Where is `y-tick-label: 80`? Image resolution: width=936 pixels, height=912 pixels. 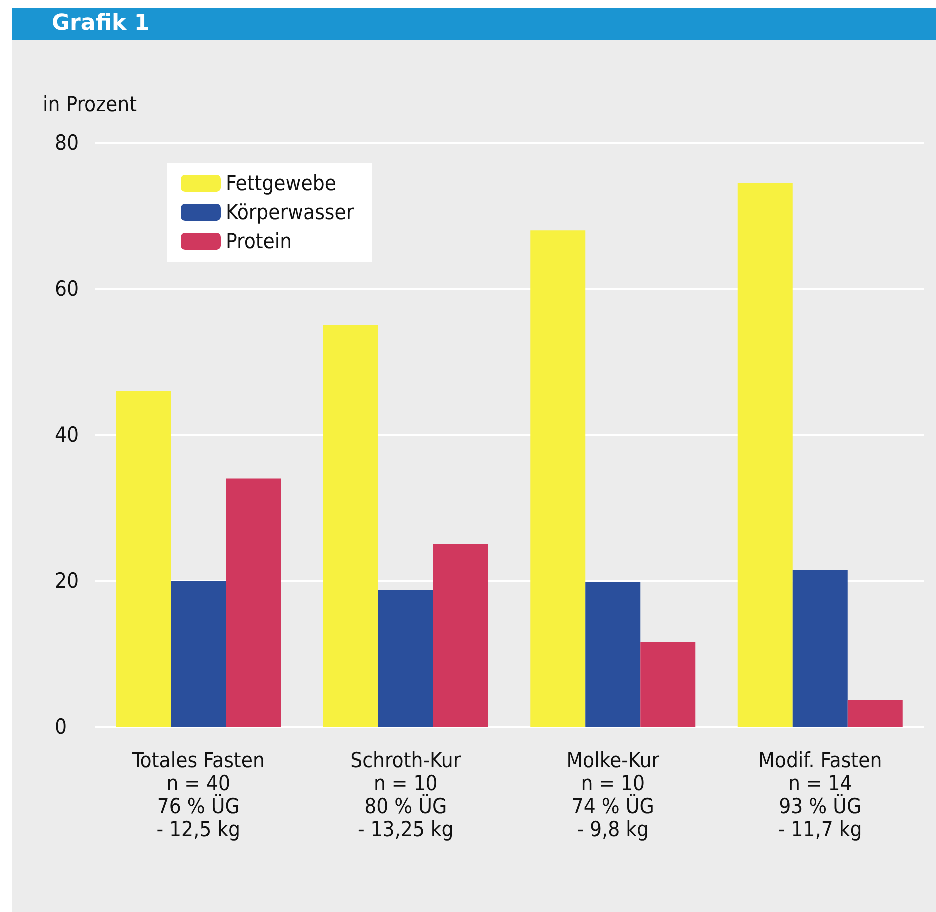
y-tick-label: 80 is located at coordinates (67, 143).